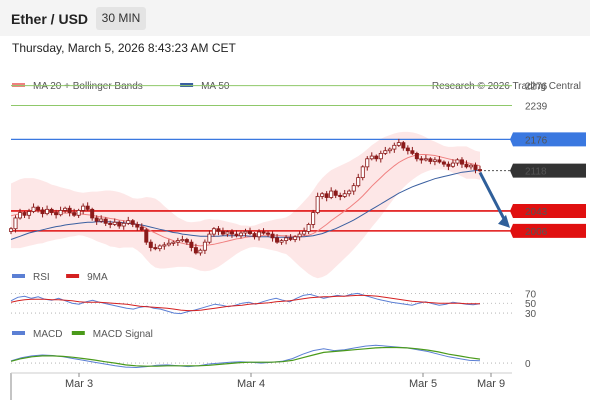  I want to click on macd-zero-label: 0, so click(528, 364).